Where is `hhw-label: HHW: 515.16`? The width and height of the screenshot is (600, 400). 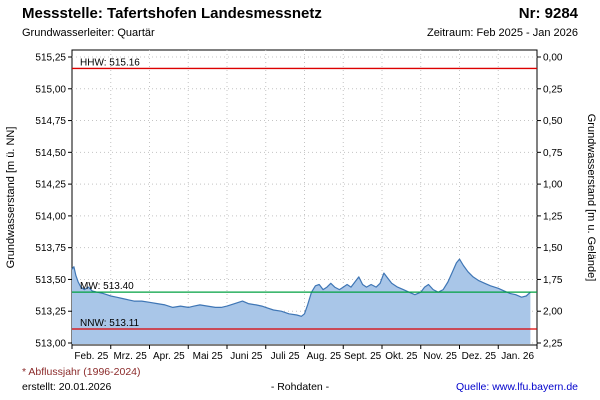
hhw-label: HHW: 515.16 is located at coordinates (110, 62).